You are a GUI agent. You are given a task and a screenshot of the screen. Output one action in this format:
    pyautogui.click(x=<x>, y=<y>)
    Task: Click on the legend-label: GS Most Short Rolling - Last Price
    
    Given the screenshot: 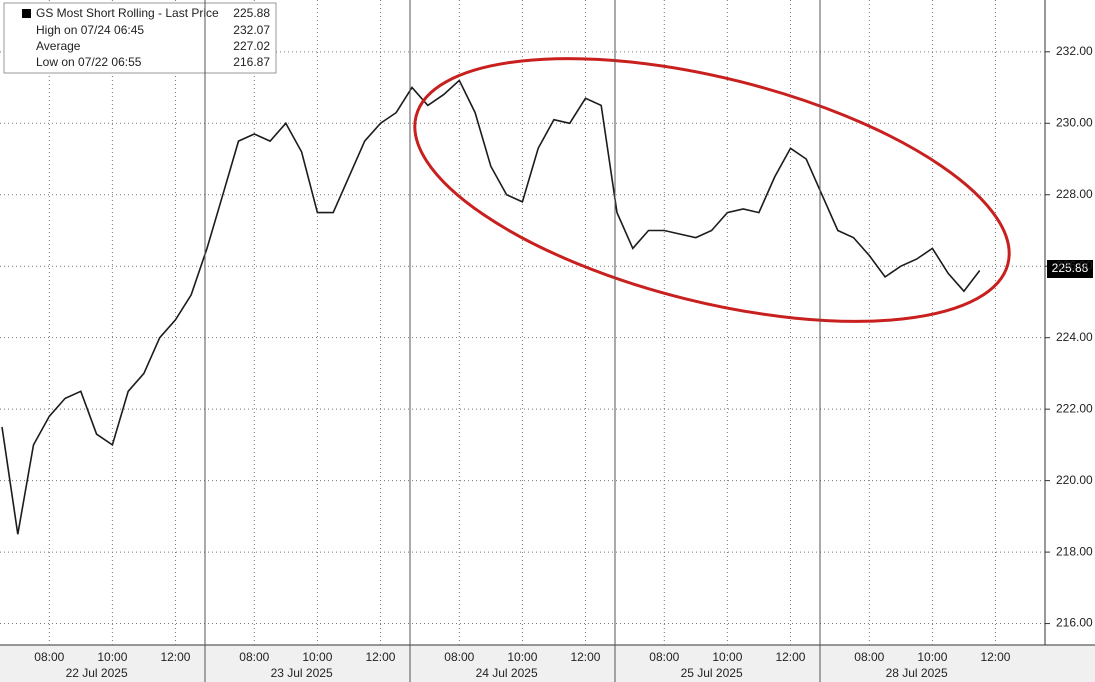 What is the action you would take?
    pyautogui.click(x=127, y=13)
    